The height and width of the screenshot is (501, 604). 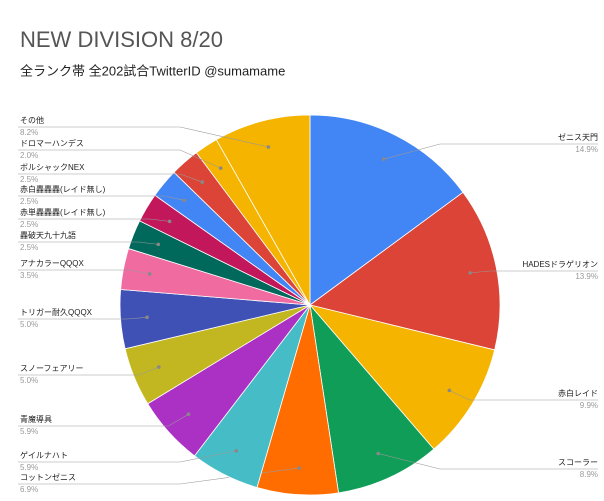 I want to click on chart-title: NEW DIVISION 8/20, so click(x=121, y=39).